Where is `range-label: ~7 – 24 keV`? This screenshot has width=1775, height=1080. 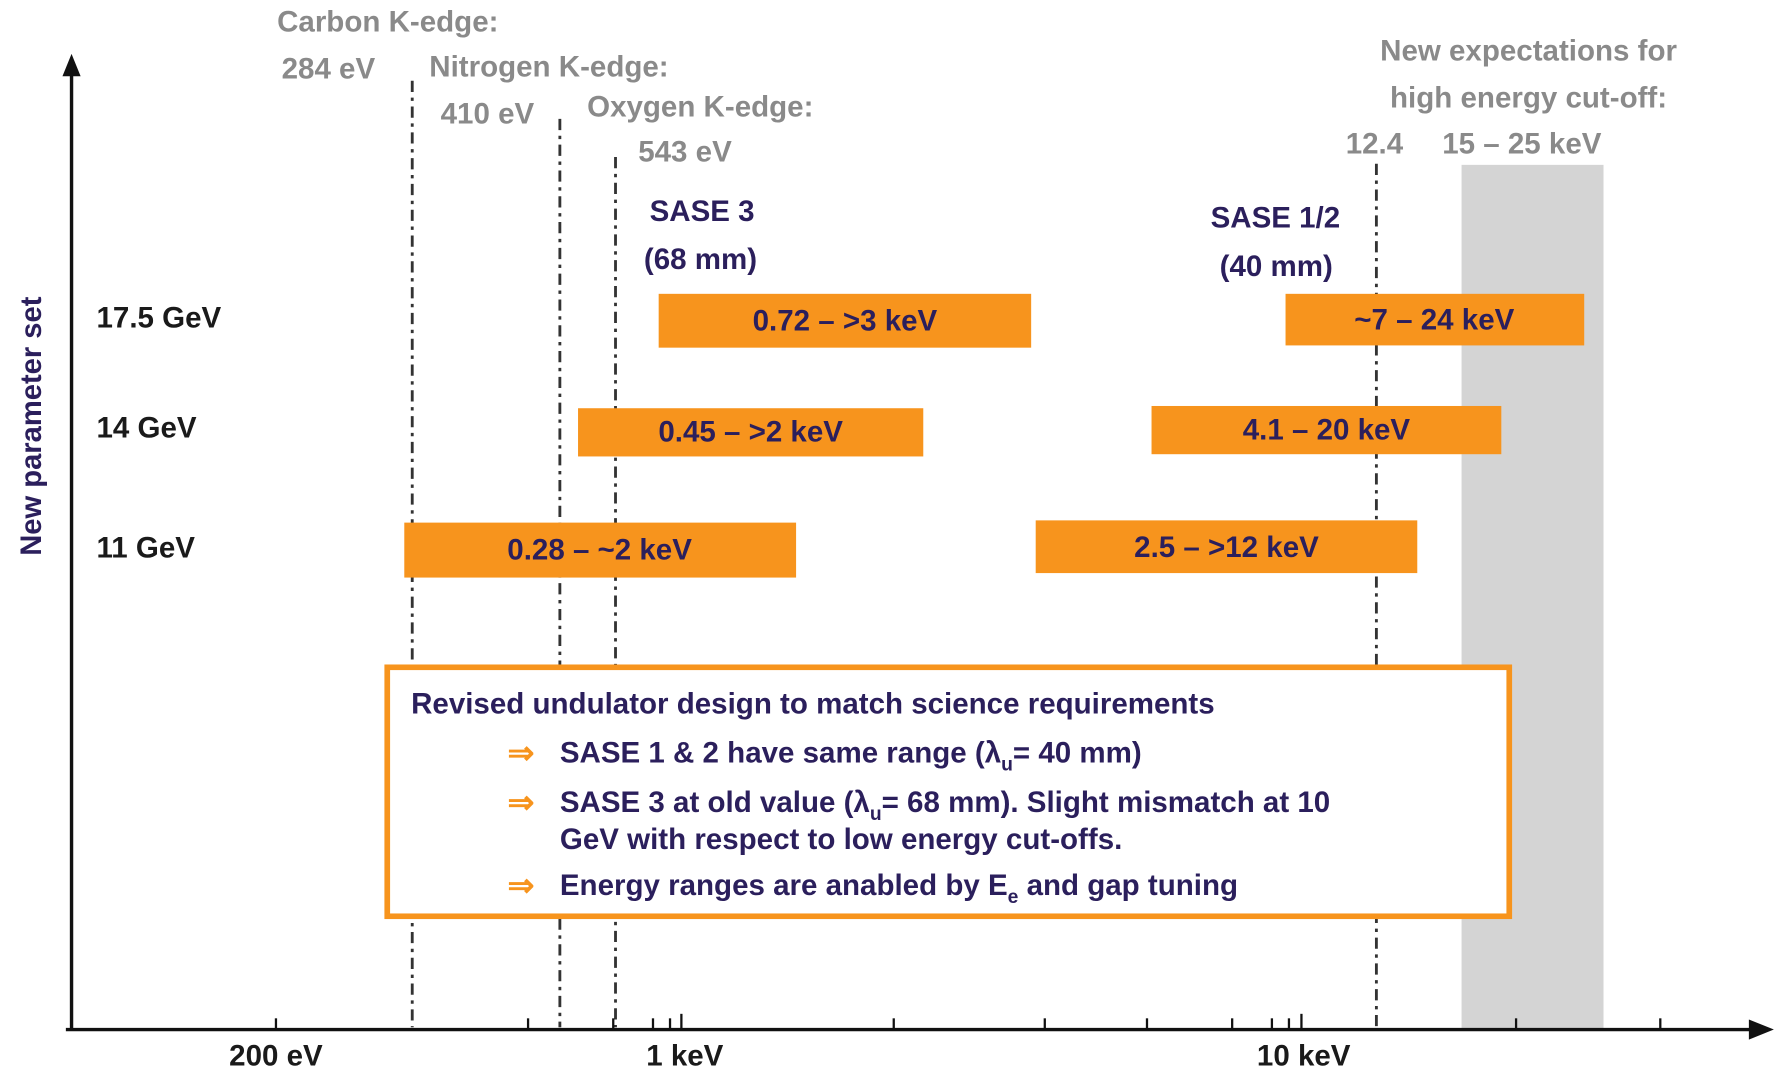 range-label: ~7 – 24 keV is located at coordinates (1434, 320).